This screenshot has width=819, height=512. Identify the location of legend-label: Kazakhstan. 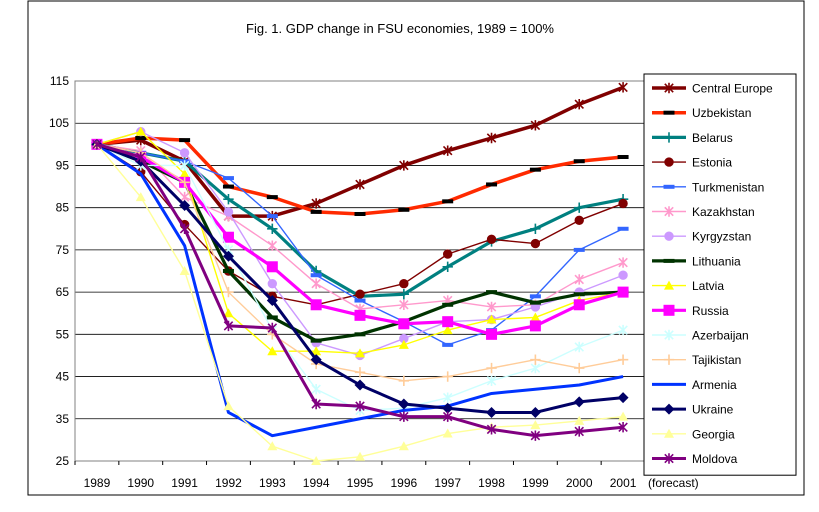
(723, 212).